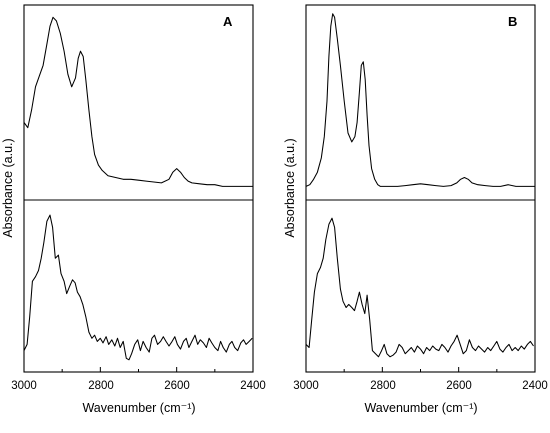 This screenshot has height=433, width=550. What do you see at coordinates (459, 386) in the screenshot?
I see `panel-b-xtick-2600: 2600` at bounding box center [459, 386].